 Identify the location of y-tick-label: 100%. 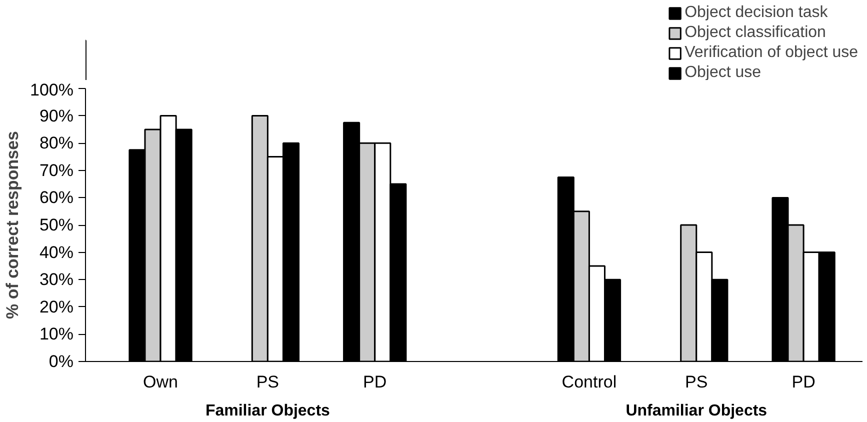
(52, 90).